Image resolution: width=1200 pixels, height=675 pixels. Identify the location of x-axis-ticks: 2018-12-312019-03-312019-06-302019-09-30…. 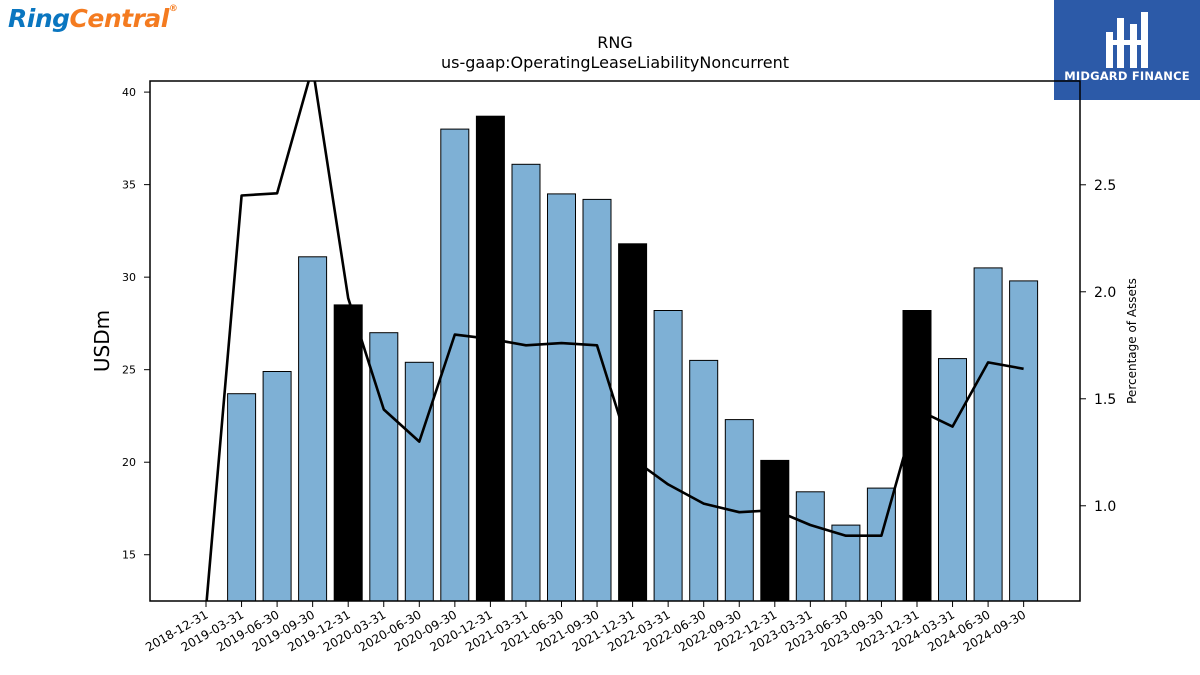
(585, 627).